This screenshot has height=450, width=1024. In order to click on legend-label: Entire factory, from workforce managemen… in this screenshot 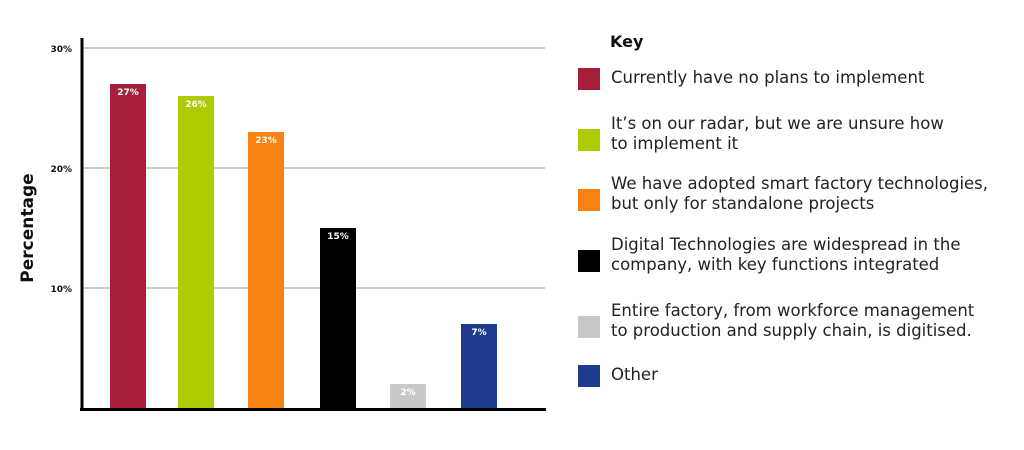, I will do `click(811, 321)`.